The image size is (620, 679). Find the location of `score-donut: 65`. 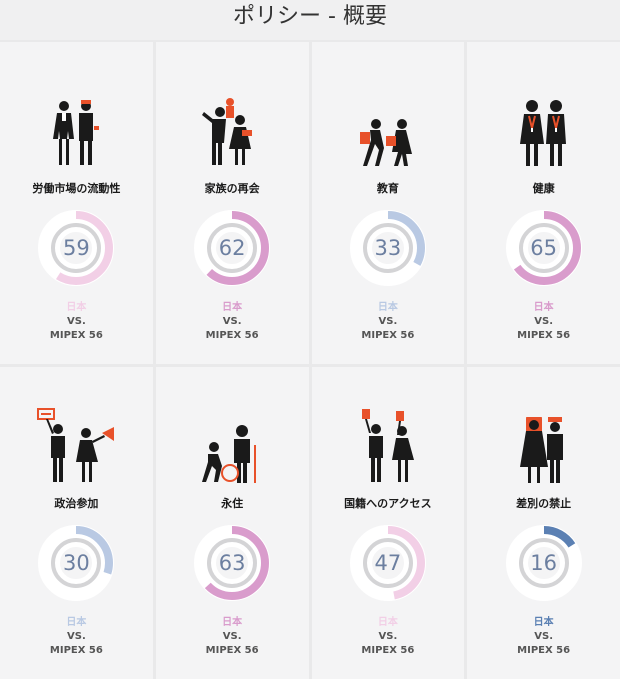

score-donut: 65 is located at coordinates (543, 248).